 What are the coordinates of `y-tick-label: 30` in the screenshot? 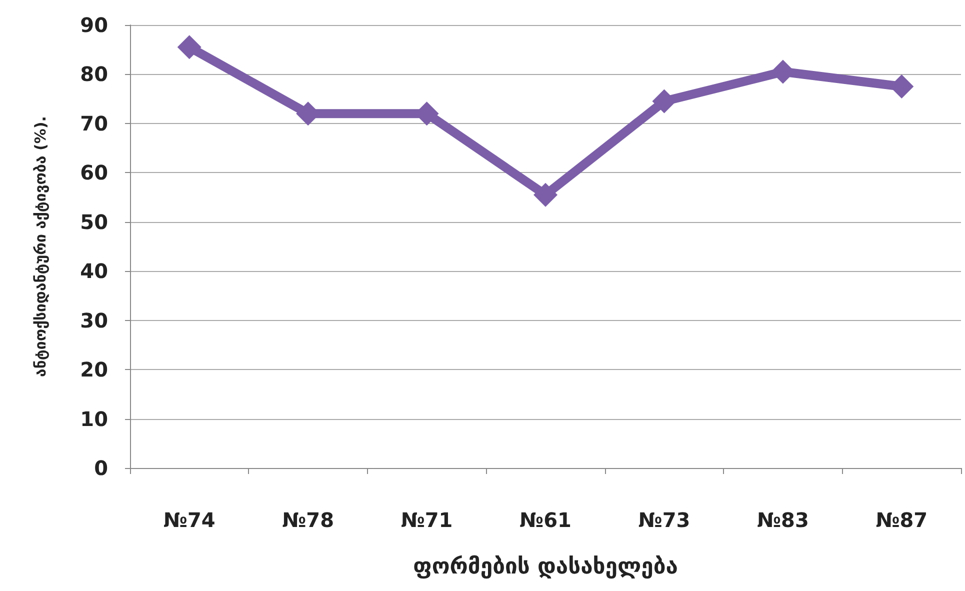 It's located at (94, 320).